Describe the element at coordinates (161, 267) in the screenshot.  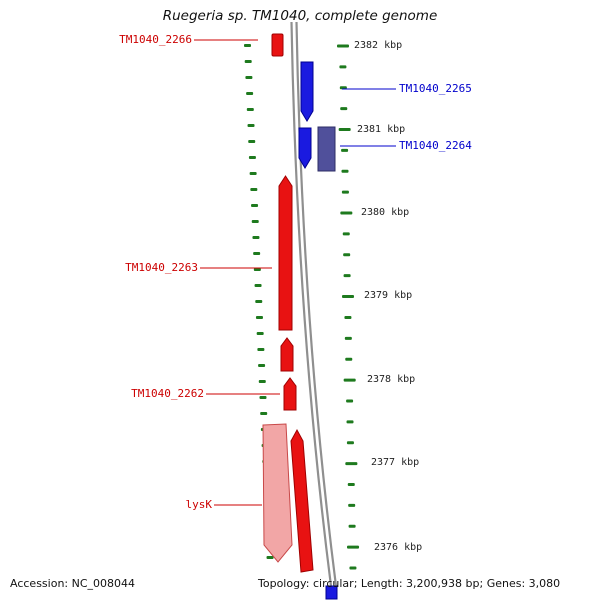
I see `gene-label-tm1040-2263: TM1040_2263` at that location.